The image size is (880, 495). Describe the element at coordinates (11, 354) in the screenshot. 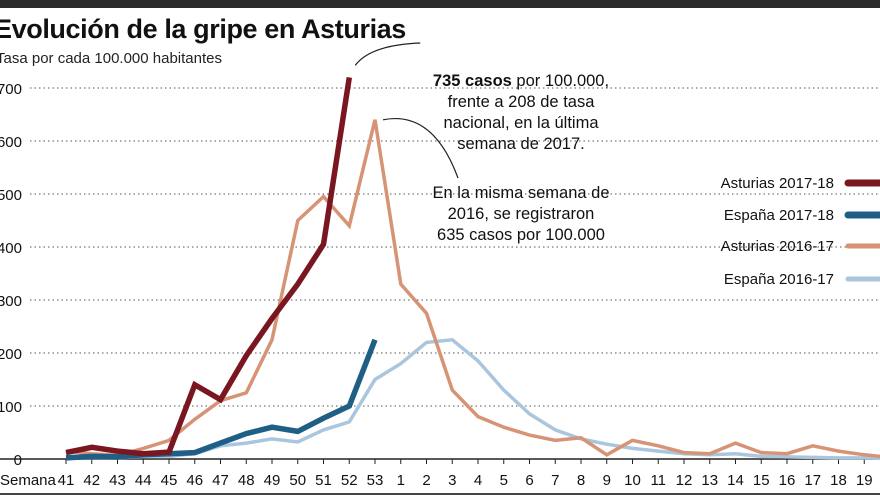

I see `y-tick-label: 200` at that location.